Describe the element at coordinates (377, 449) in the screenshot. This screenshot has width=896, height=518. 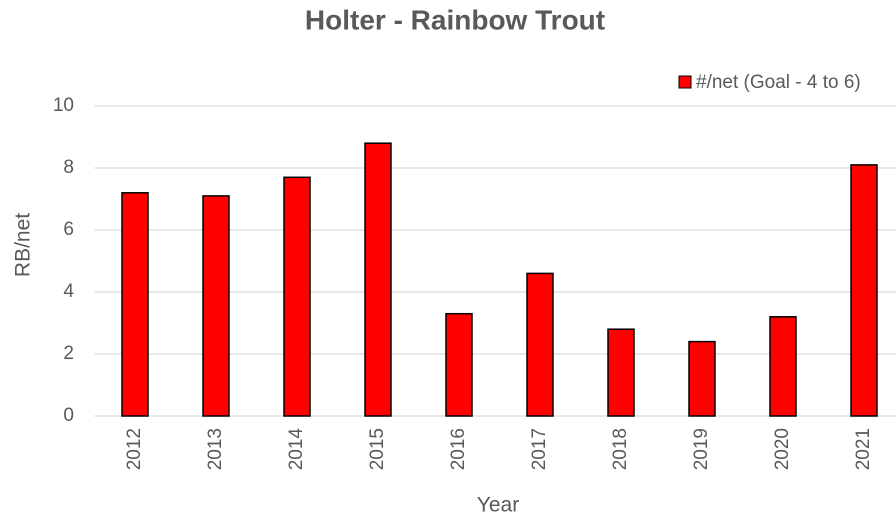
I see `x-tick-label: 2015` at that location.